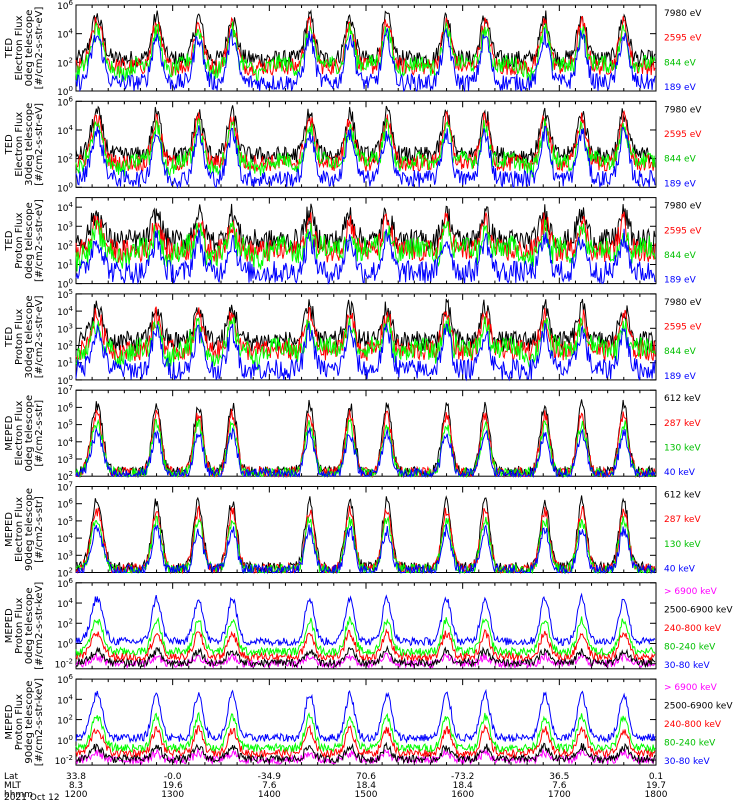 The image size is (750, 804). Describe the element at coordinates (680, 281) in the screenshot. I see `legend-label: 189 eV` at that location.